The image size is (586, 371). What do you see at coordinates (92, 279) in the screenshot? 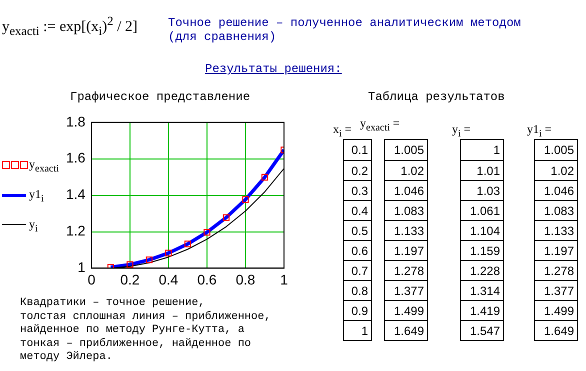
I see `x-tick-label: 0` at bounding box center [92, 279].